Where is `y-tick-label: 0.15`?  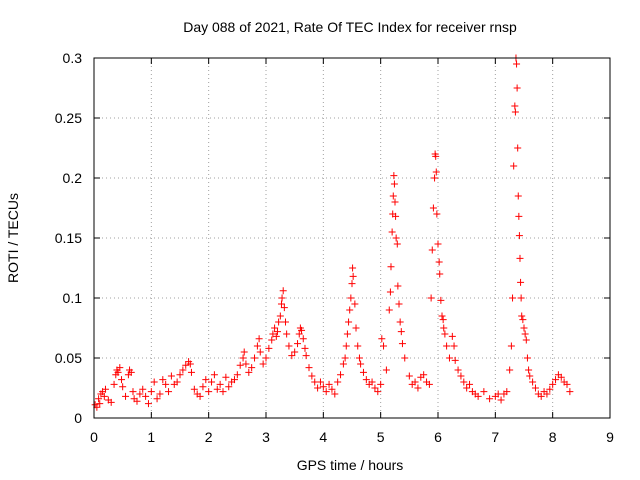
y-tick-label: 0.15 is located at coordinates (68, 238).